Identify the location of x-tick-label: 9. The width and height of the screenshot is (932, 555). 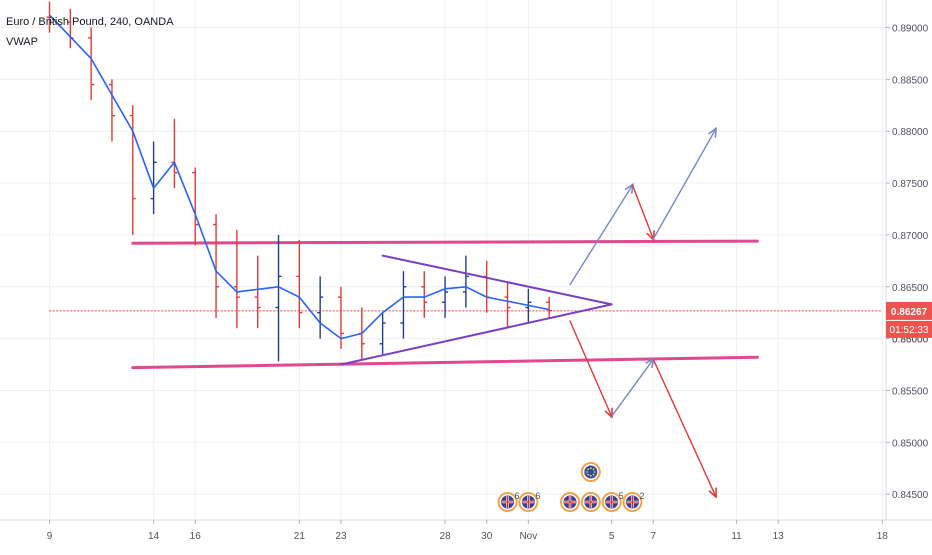
(50, 536).